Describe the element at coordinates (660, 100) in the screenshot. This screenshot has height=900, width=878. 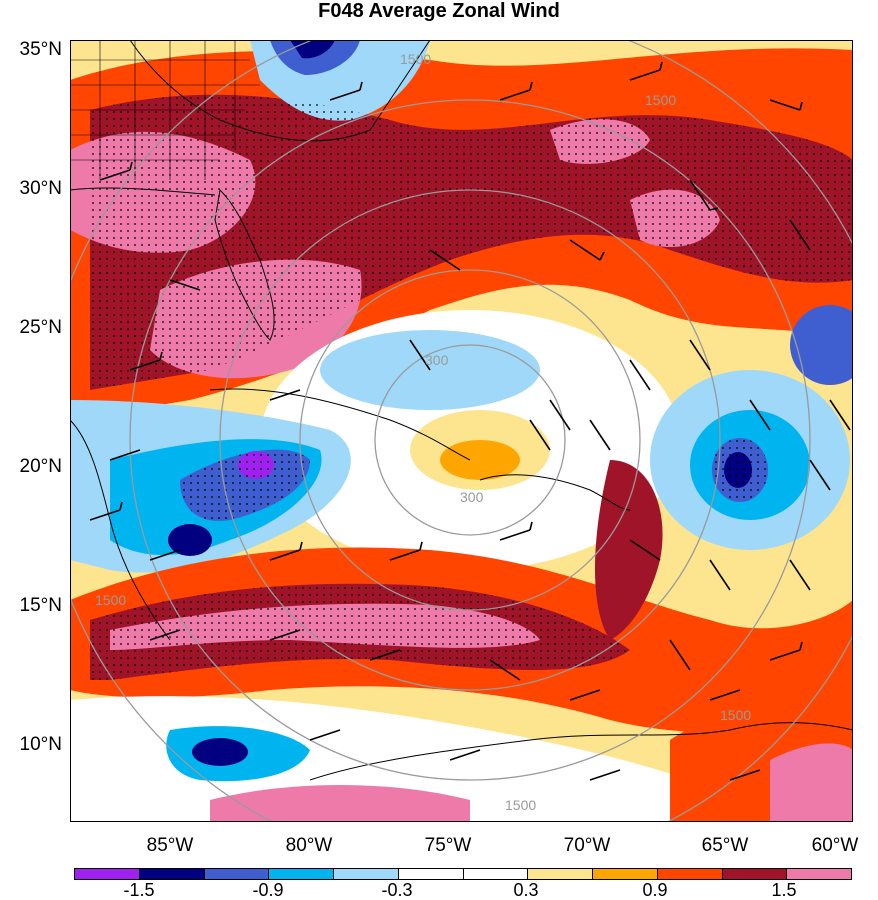
I see `ring-label-1500-b: 1500` at that location.